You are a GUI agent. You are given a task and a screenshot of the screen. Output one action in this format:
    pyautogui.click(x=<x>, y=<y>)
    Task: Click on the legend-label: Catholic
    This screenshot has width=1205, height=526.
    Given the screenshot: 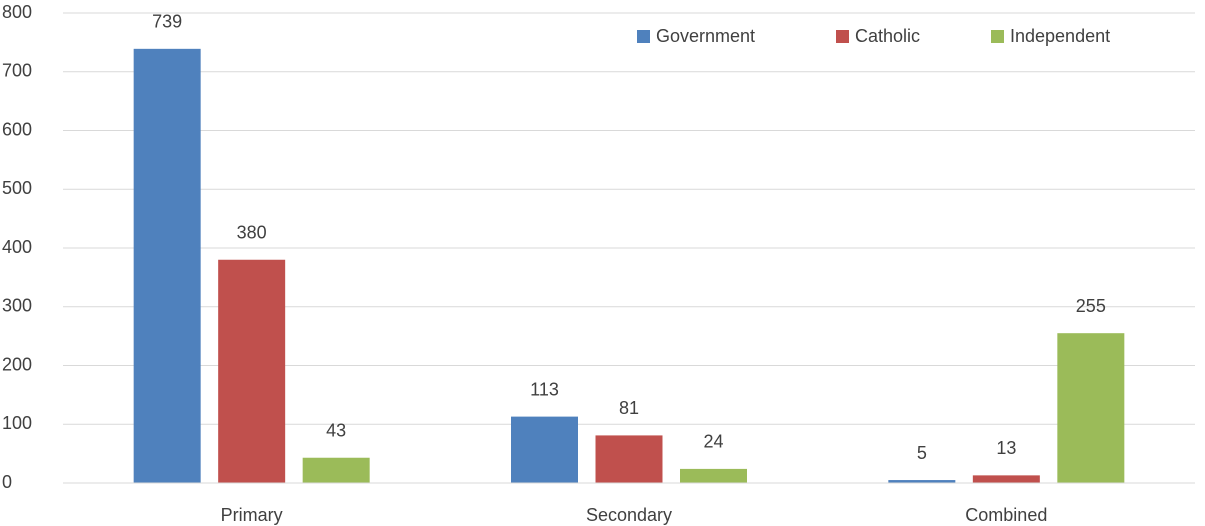 What is the action you would take?
    pyautogui.click(x=887, y=36)
    